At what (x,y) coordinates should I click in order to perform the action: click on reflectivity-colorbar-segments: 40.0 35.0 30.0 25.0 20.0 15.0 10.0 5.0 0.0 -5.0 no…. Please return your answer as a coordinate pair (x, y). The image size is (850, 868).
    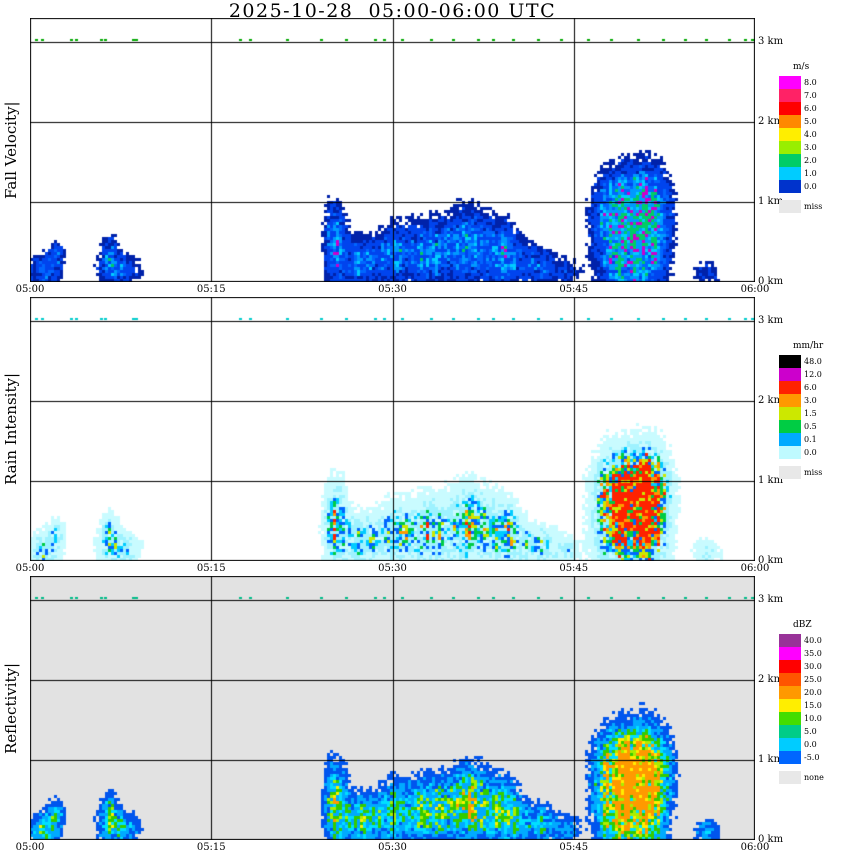
    Looking at the image, I should click on (814, 709).